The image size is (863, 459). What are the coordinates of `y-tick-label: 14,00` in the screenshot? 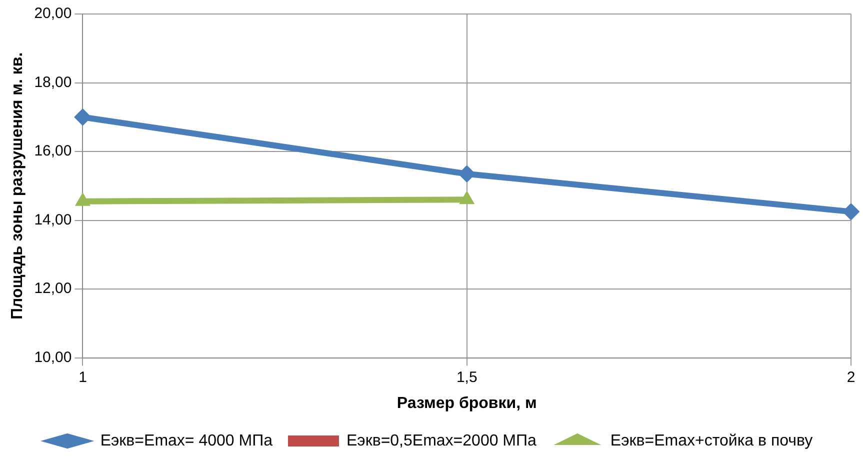 It's located at (53, 219).